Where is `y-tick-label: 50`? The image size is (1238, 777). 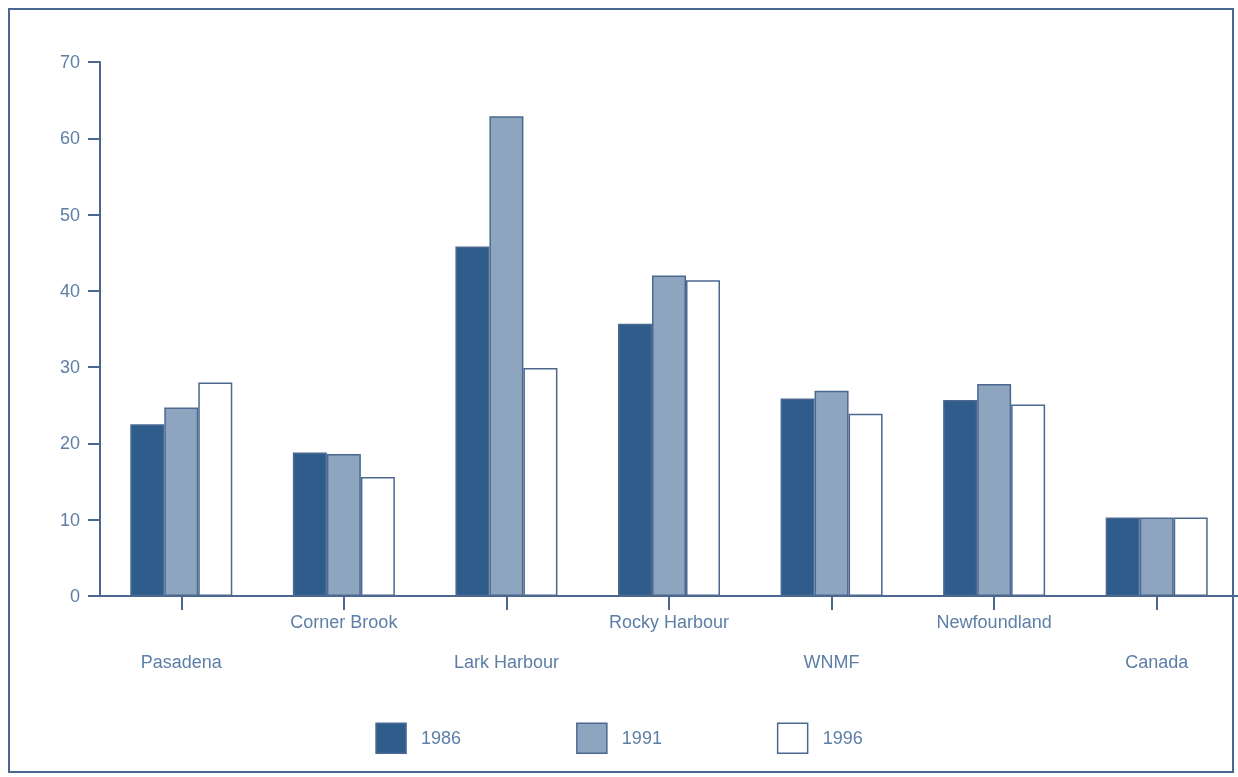
y-tick-label: 50 is located at coordinates (69, 214).